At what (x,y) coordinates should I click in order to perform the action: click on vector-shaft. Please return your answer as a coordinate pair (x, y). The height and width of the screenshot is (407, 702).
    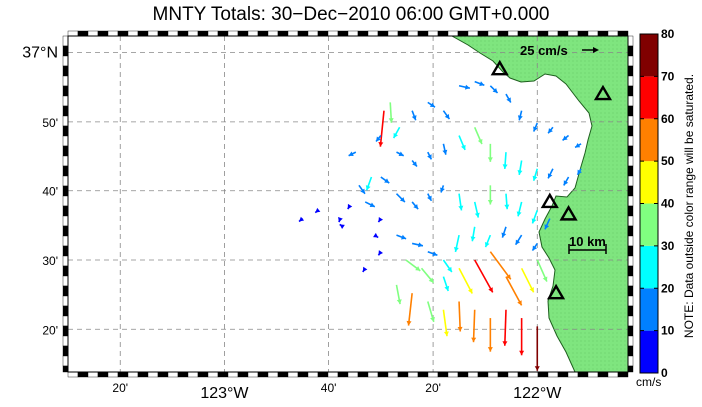
    Looking at the image, I should click on (382, 128).